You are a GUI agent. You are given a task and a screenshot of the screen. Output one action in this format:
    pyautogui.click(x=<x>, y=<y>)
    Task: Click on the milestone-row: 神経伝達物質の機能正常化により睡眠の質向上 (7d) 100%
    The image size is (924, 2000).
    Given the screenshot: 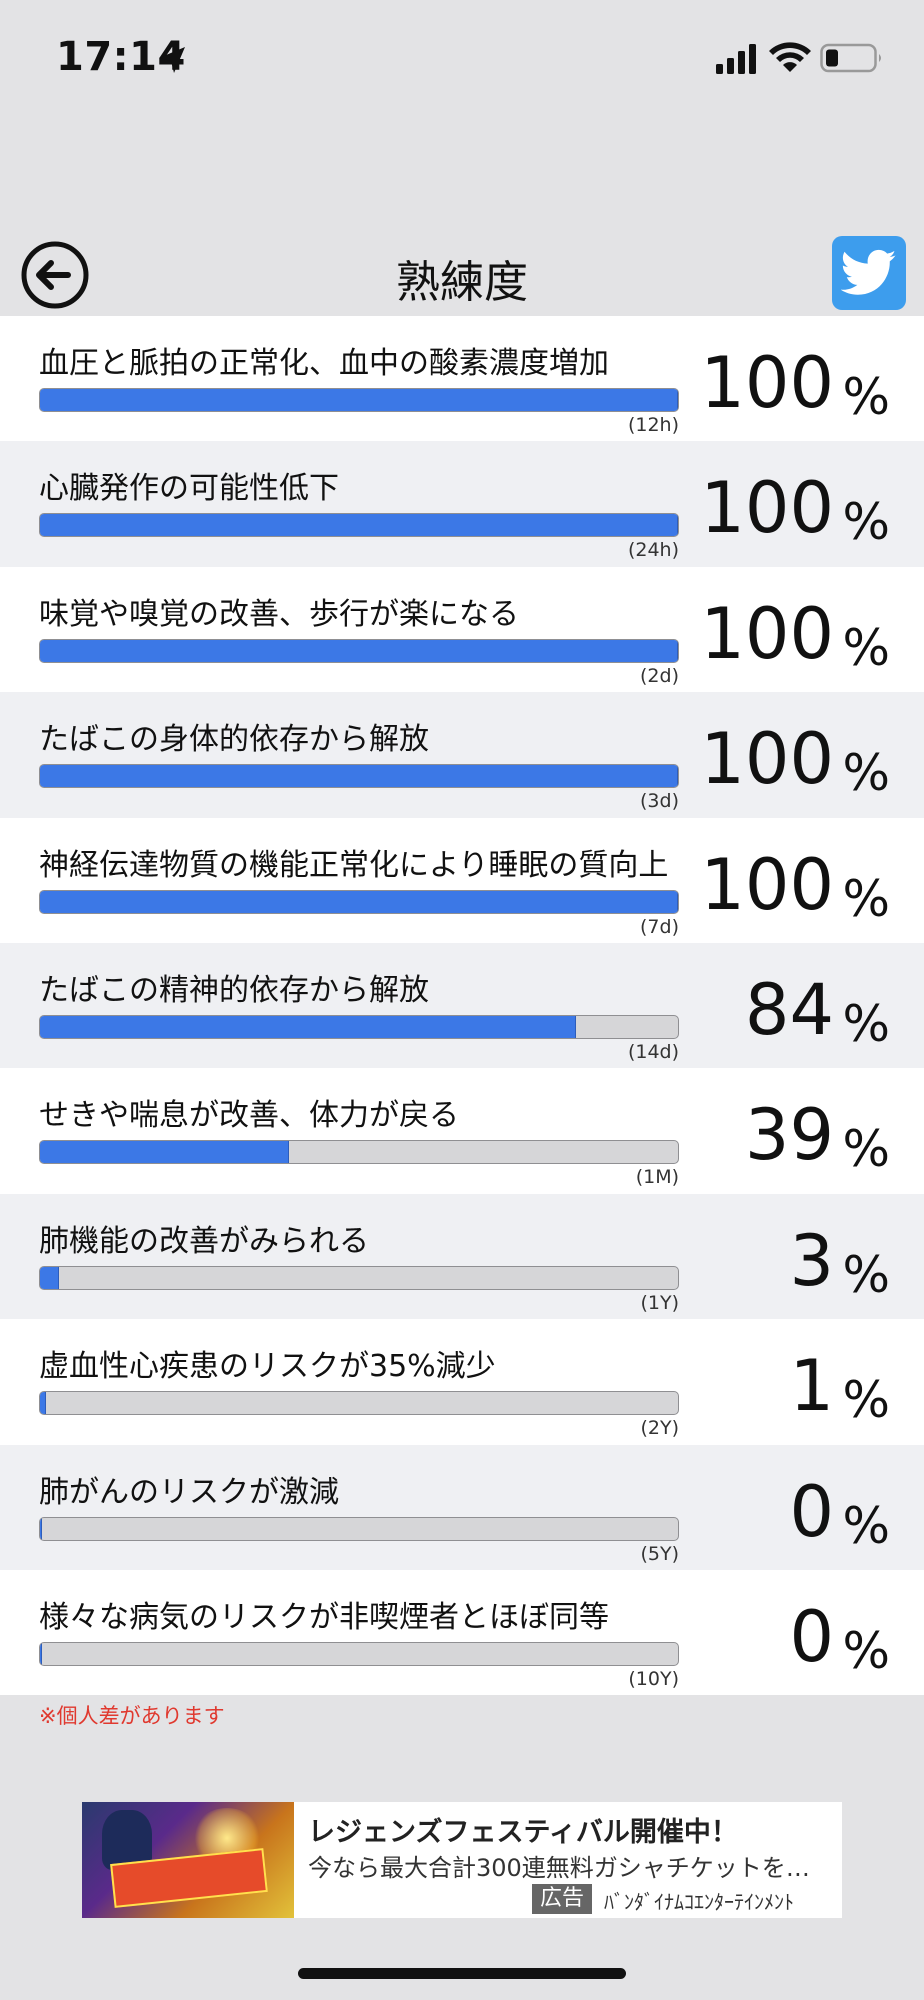 What is the action you would take?
    pyautogui.click(x=462, y=880)
    